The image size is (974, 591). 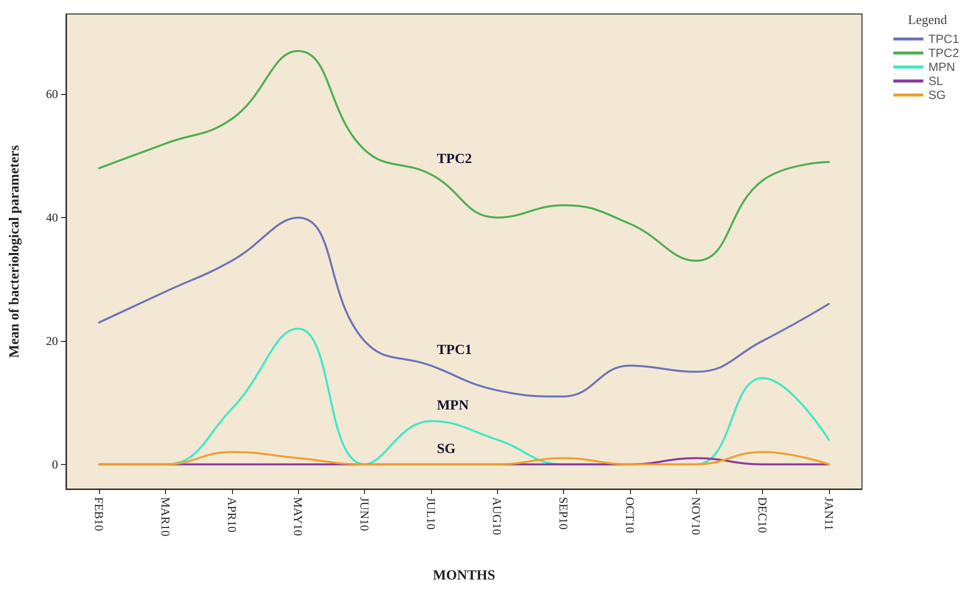 I want to click on annotation: TPC2, so click(x=454, y=159).